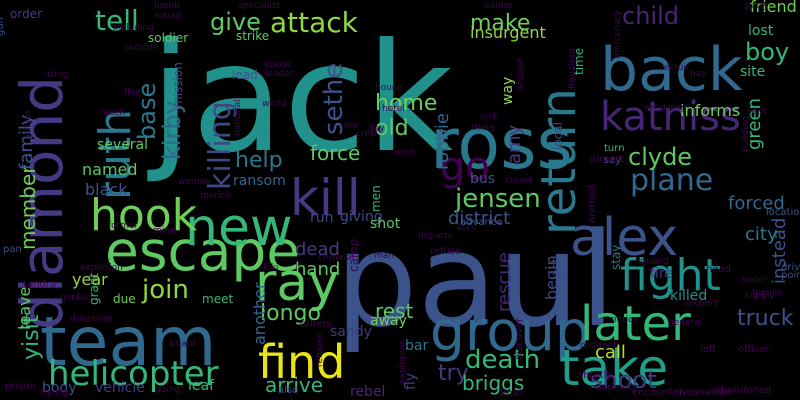 This screenshot has height=400, width=800. I want to click on cloud-word: arrive, so click(294, 385).